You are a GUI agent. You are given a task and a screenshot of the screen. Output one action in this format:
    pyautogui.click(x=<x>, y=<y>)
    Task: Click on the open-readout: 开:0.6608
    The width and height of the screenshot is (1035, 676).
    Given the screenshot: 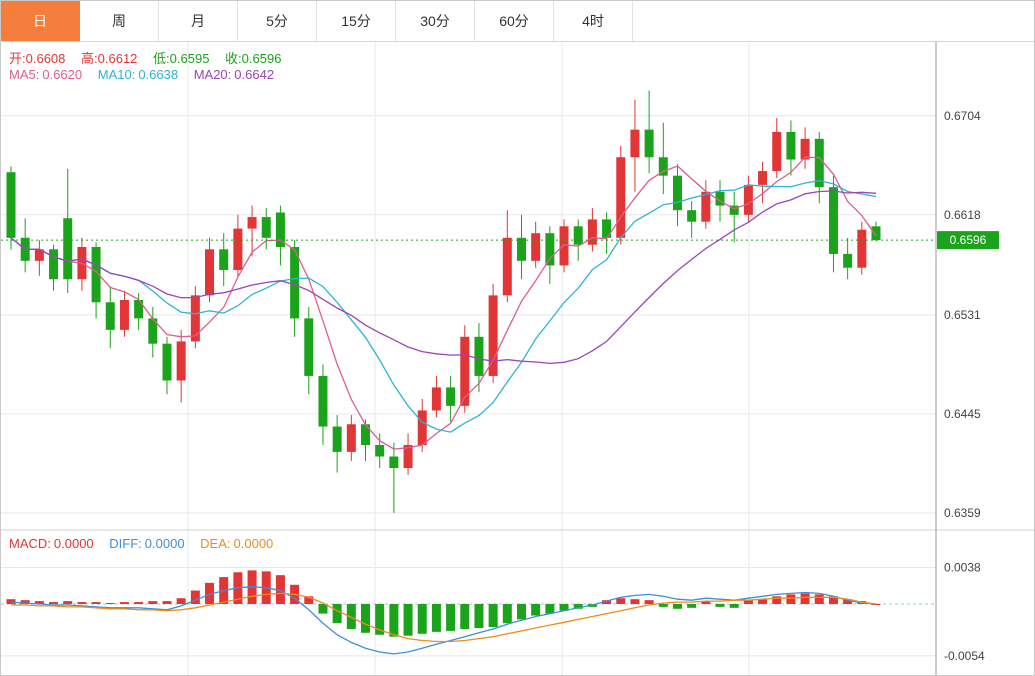 What is the action you would take?
    pyautogui.click(x=37, y=58)
    